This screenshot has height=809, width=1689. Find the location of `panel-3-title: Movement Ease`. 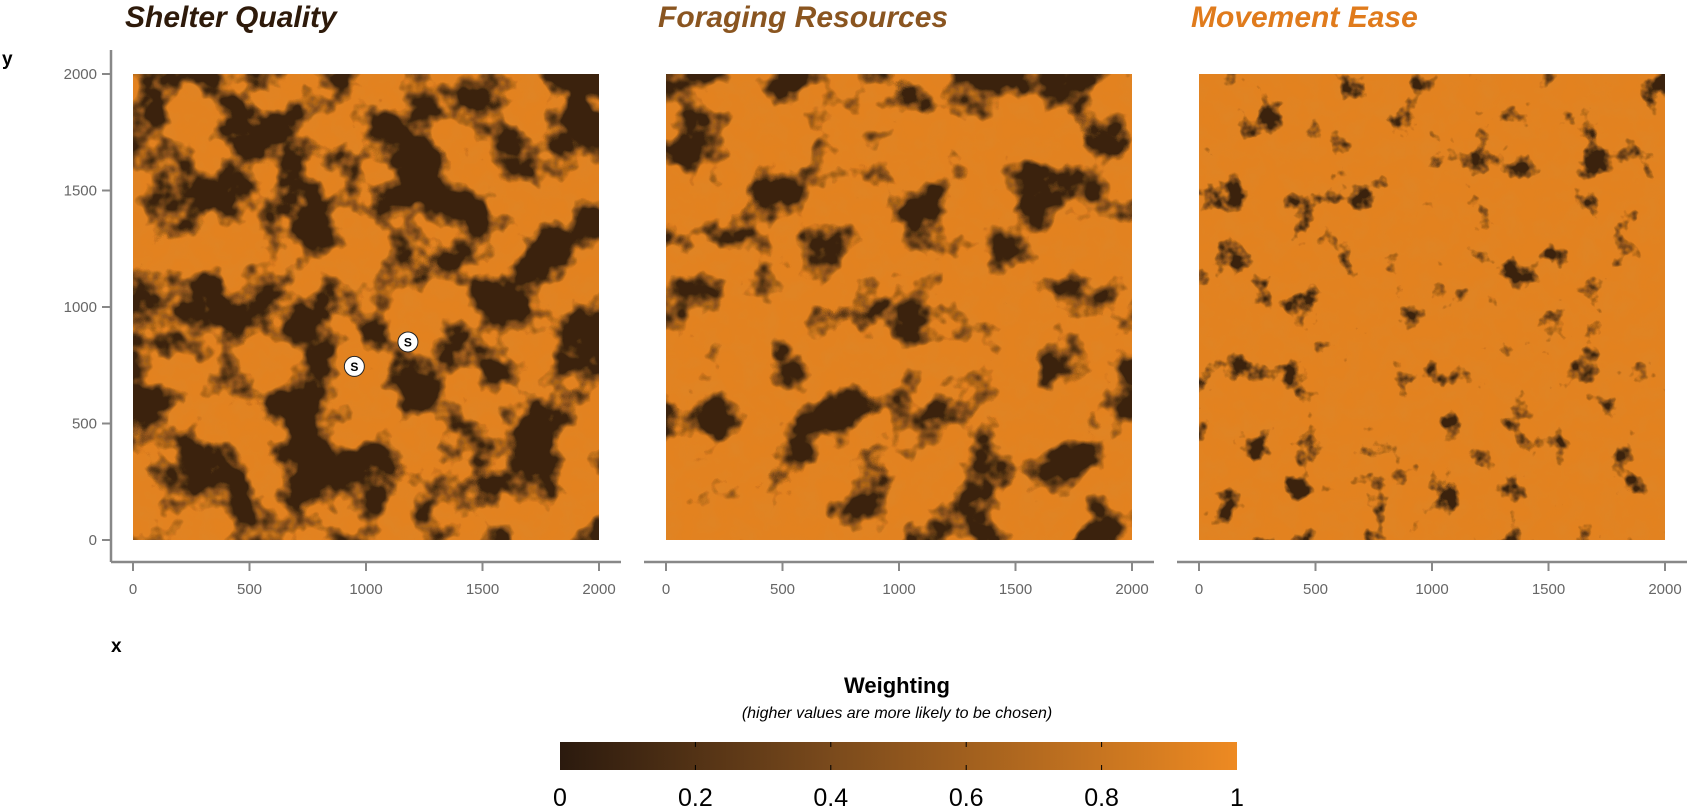

panel-3-title: Movement Ease is located at coordinates (1304, 17).